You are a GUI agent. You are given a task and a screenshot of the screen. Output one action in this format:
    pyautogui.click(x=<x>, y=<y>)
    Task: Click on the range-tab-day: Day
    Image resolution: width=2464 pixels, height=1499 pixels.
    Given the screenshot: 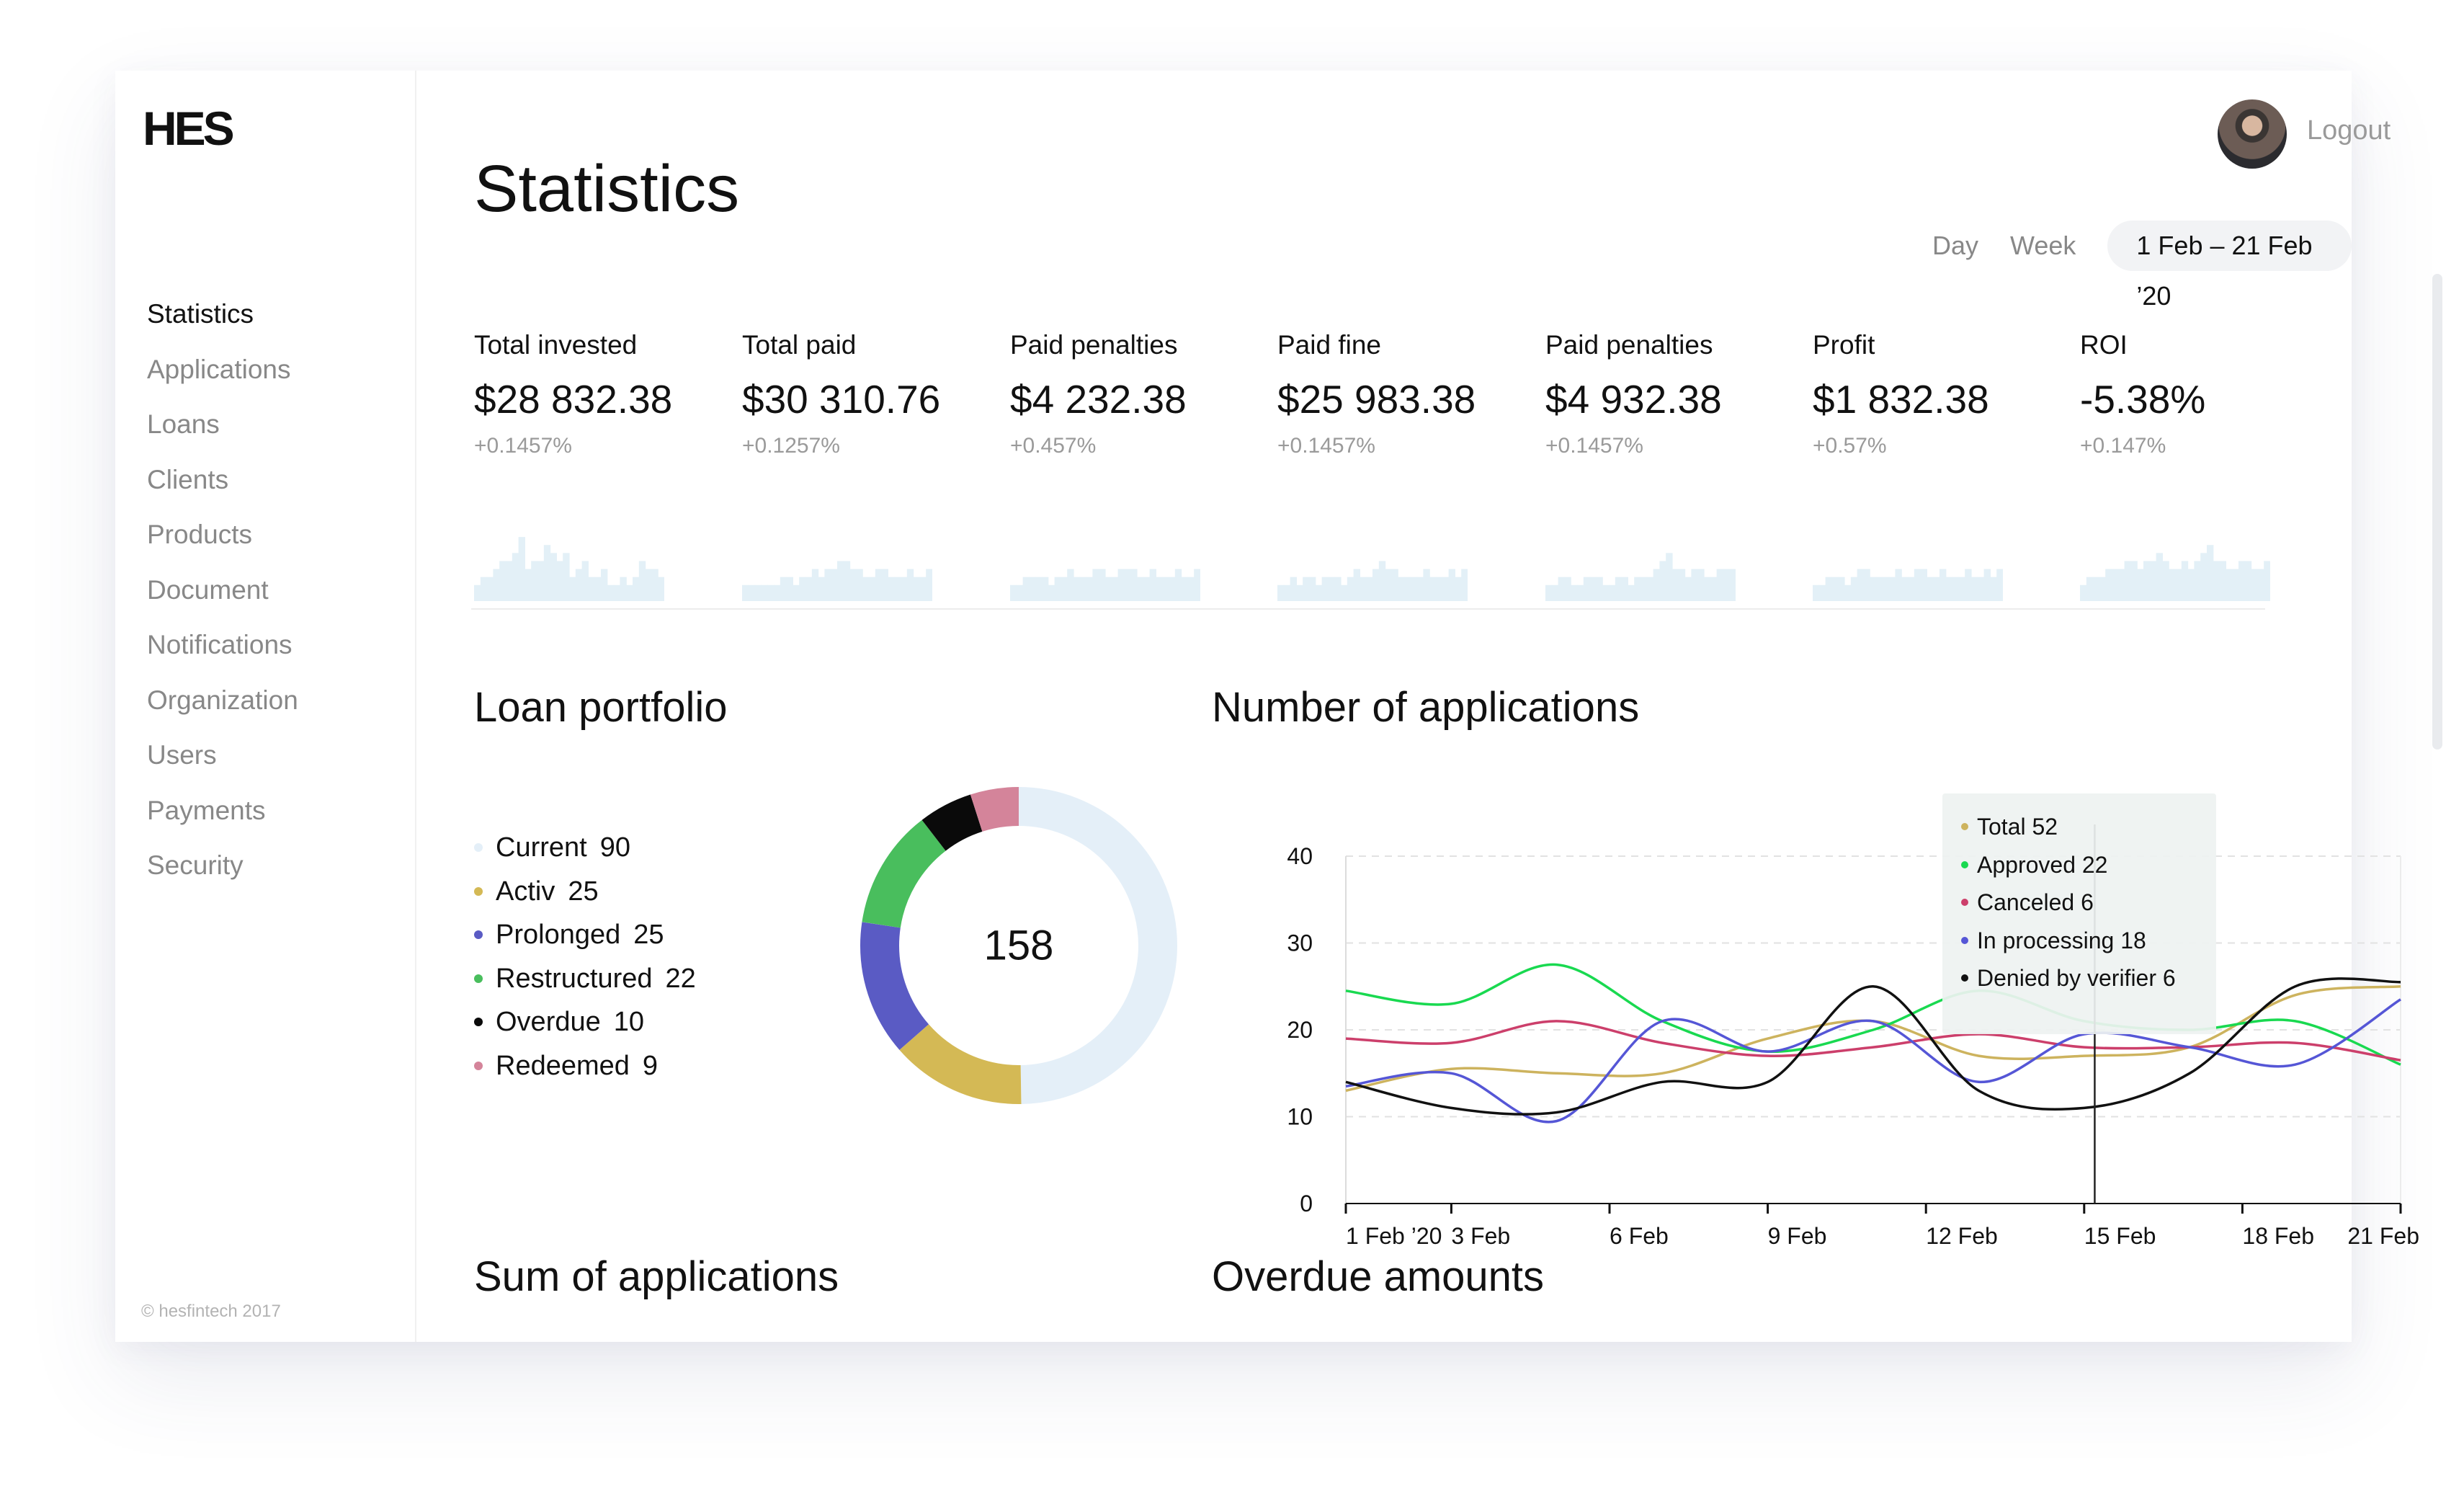 What is the action you would take?
    pyautogui.click(x=1955, y=245)
    